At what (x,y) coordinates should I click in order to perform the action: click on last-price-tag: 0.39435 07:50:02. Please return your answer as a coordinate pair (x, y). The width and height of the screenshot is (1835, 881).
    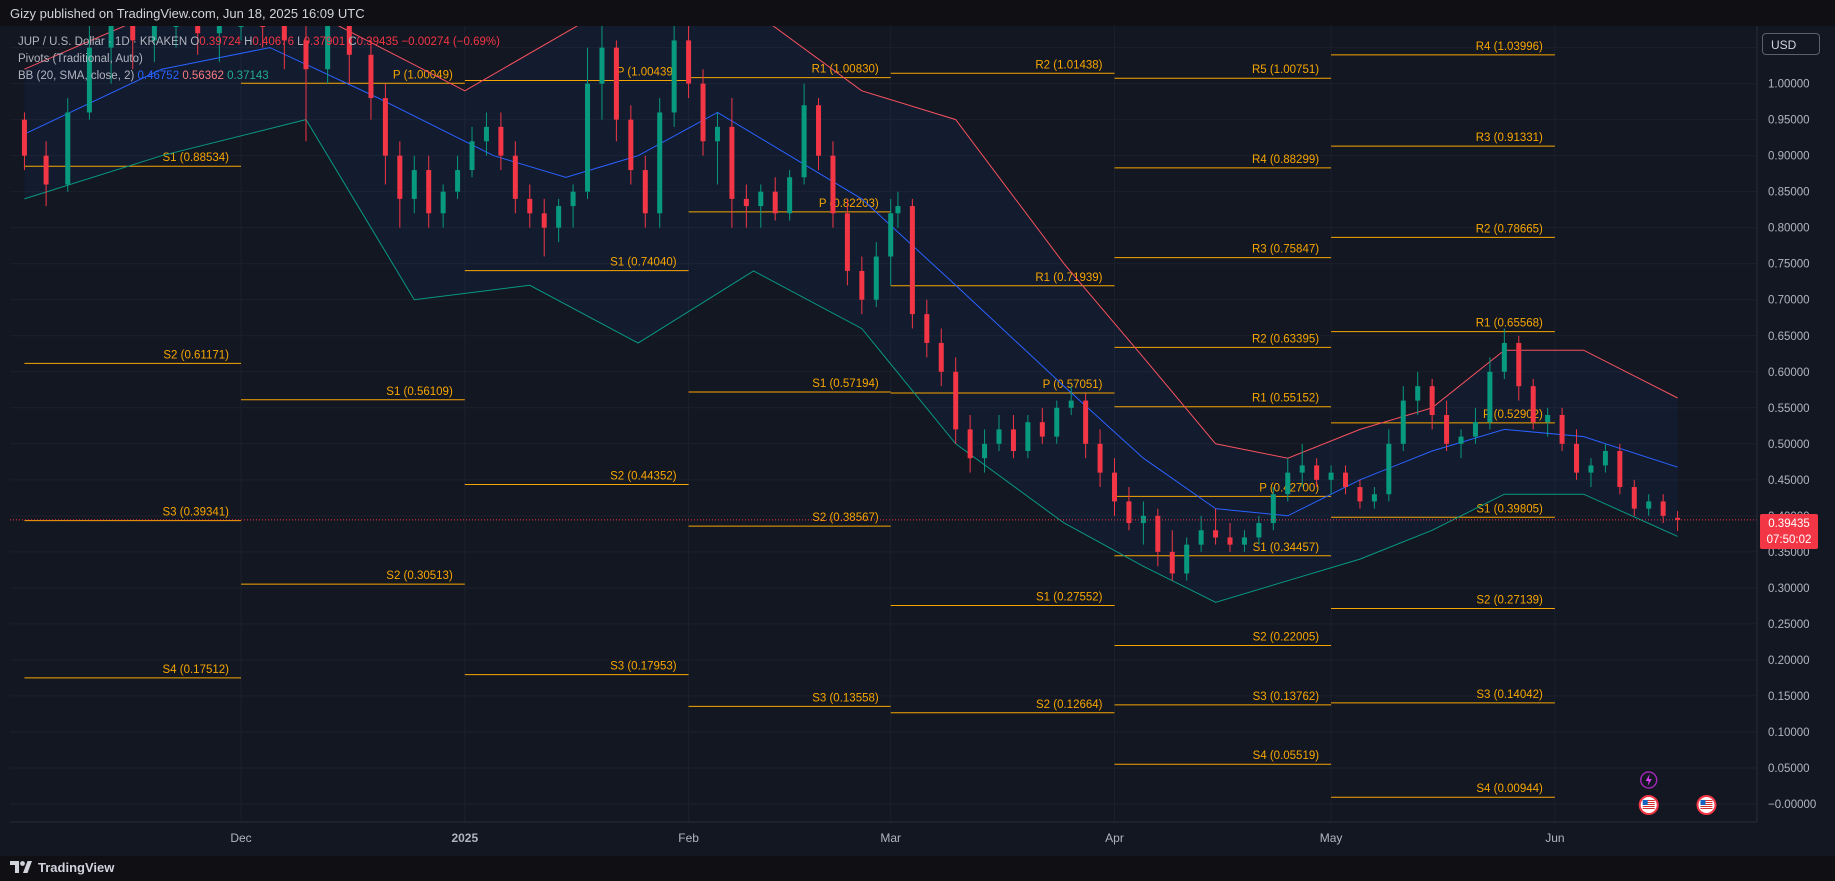
    Looking at the image, I should click on (1789, 531).